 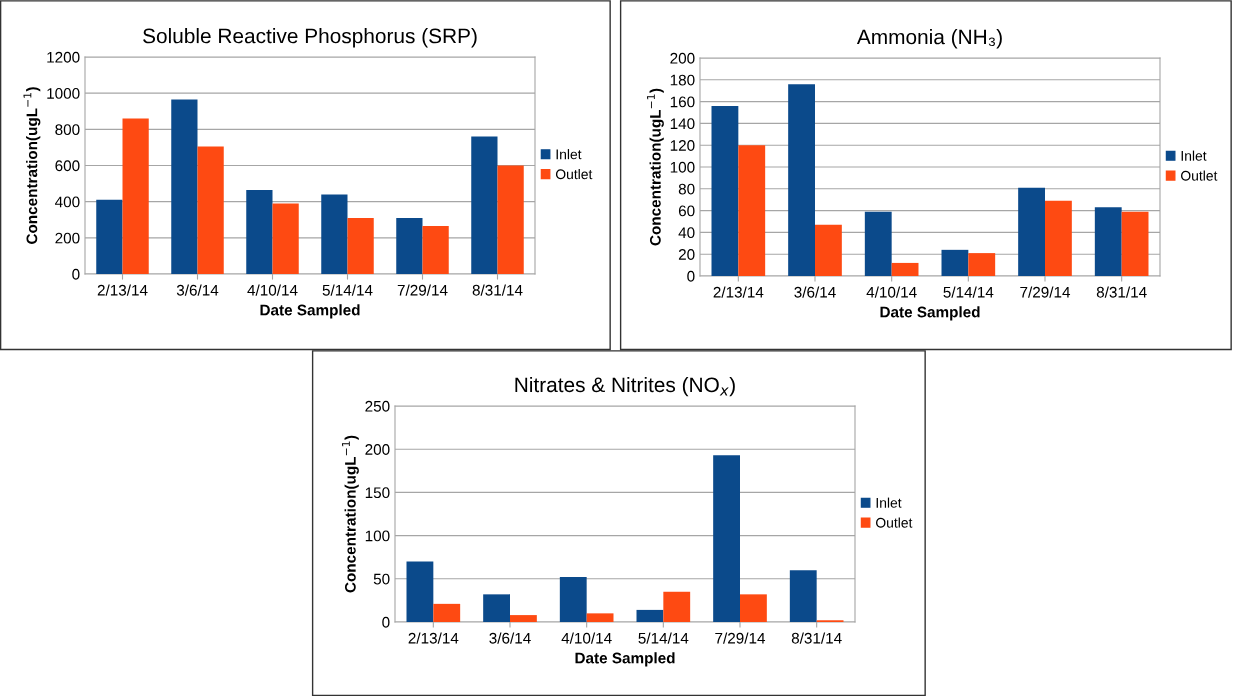 I want to click on y-tick-label: 40, so click(x=686, y=233).